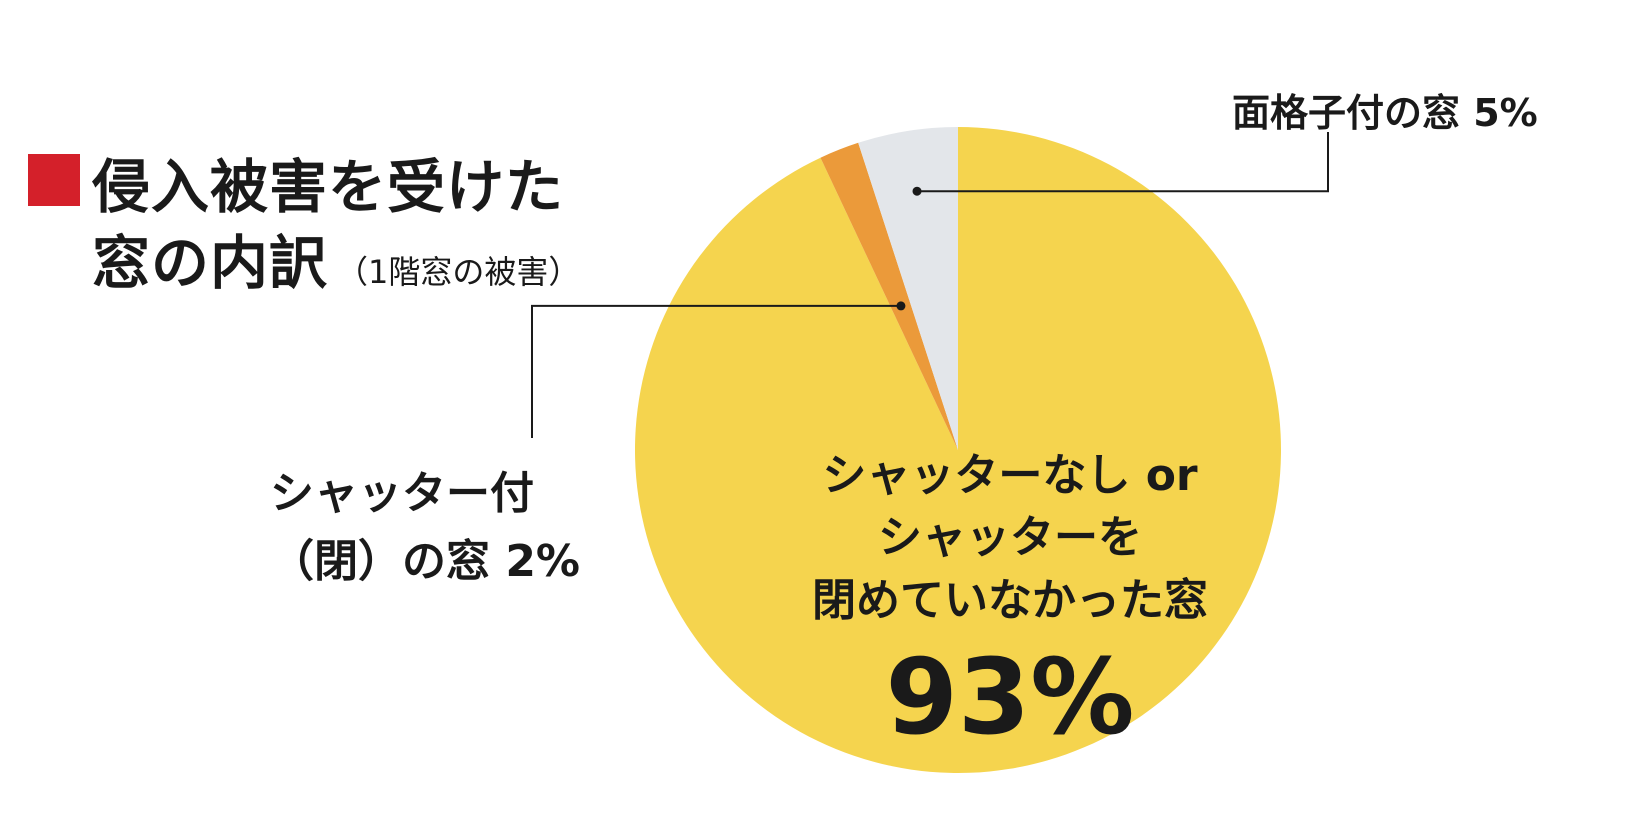  I want to click on label-main-line-3: 閉めていなかった窓, so click(1010, 600).